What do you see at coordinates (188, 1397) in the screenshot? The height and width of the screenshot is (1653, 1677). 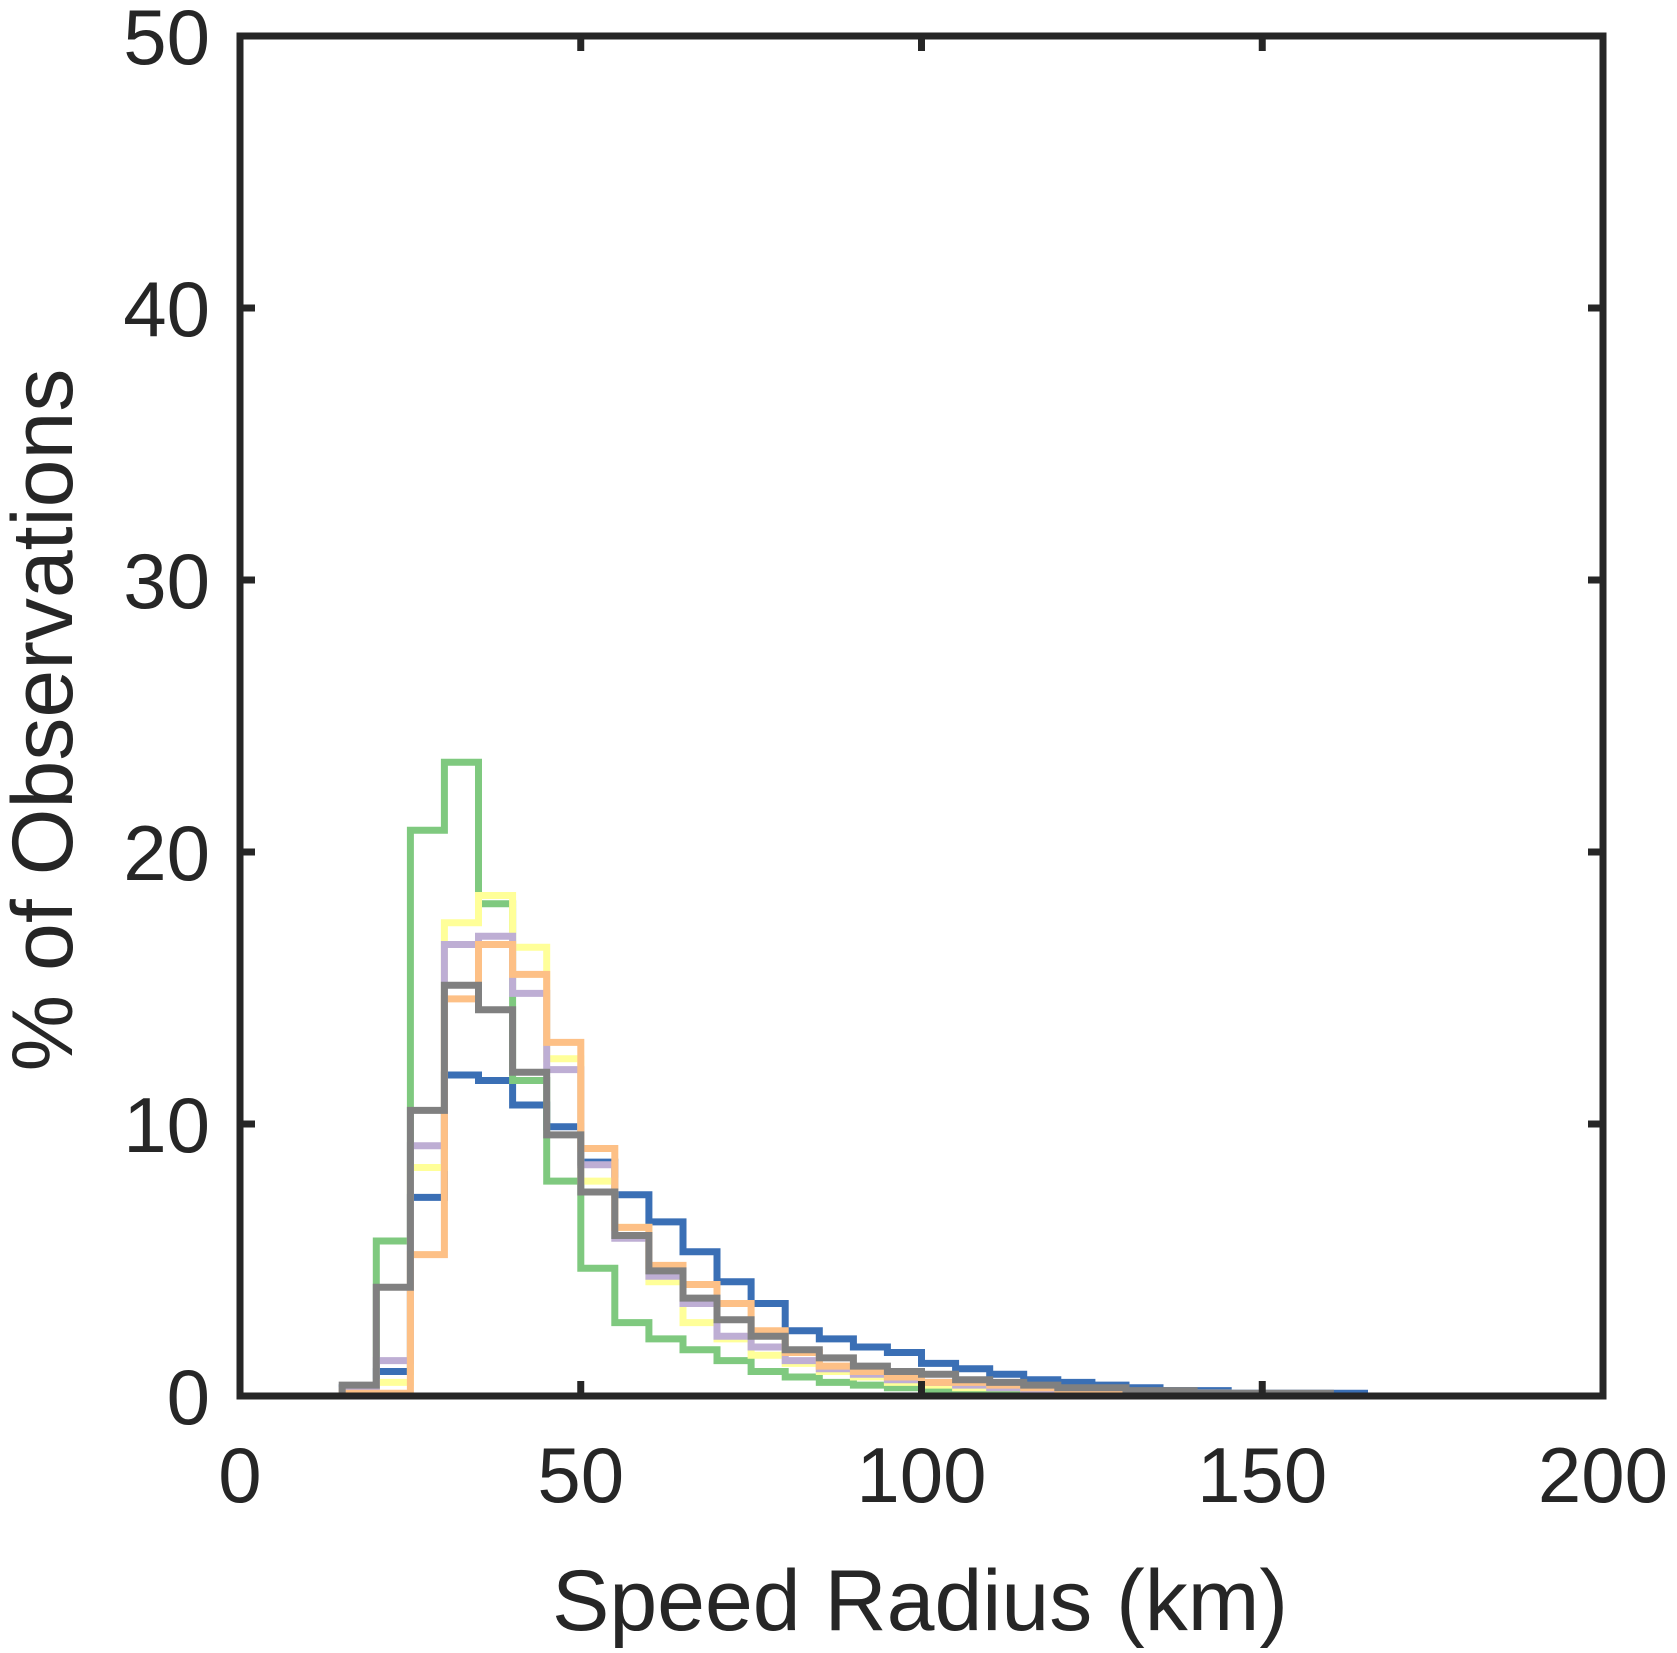 I see `y-tick-label: 0` at bounding box center [188, 1397].